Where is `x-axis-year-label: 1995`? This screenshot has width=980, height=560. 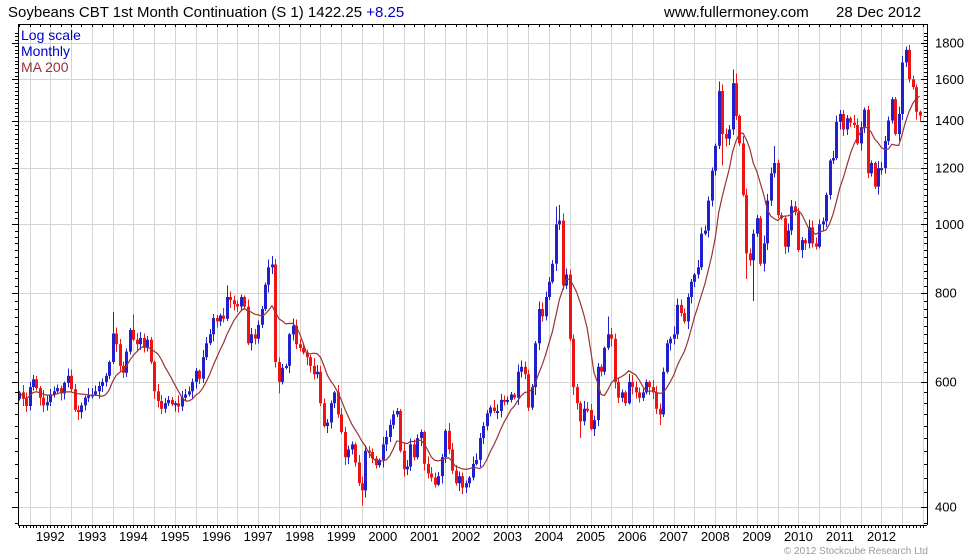 x-axis-year-label: 1995 is located at coordinates (175, 536).